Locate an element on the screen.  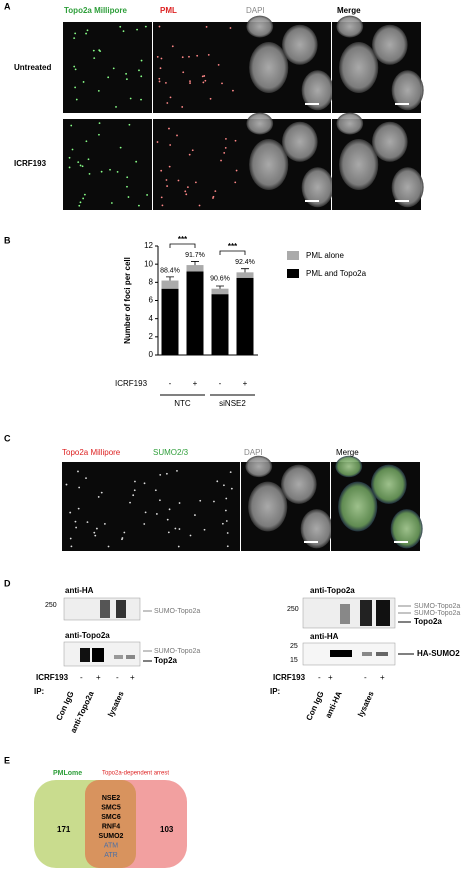
annotation: 91.7% is located at coordinates (195, 255).